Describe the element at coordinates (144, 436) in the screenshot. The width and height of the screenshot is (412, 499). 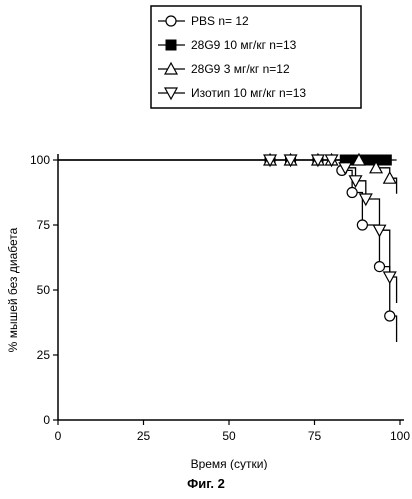
I see `x-tick-label: 25` at that location.